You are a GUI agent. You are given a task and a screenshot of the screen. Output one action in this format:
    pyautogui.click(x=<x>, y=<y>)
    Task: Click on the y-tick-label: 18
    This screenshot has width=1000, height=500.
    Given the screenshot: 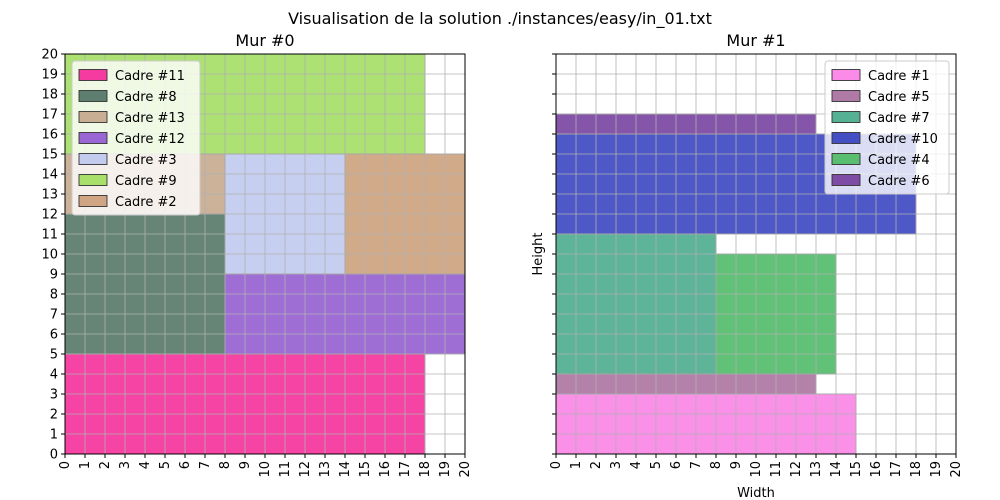 What is the action you would take?
    pyautogui.click(x=49, y=95)
    